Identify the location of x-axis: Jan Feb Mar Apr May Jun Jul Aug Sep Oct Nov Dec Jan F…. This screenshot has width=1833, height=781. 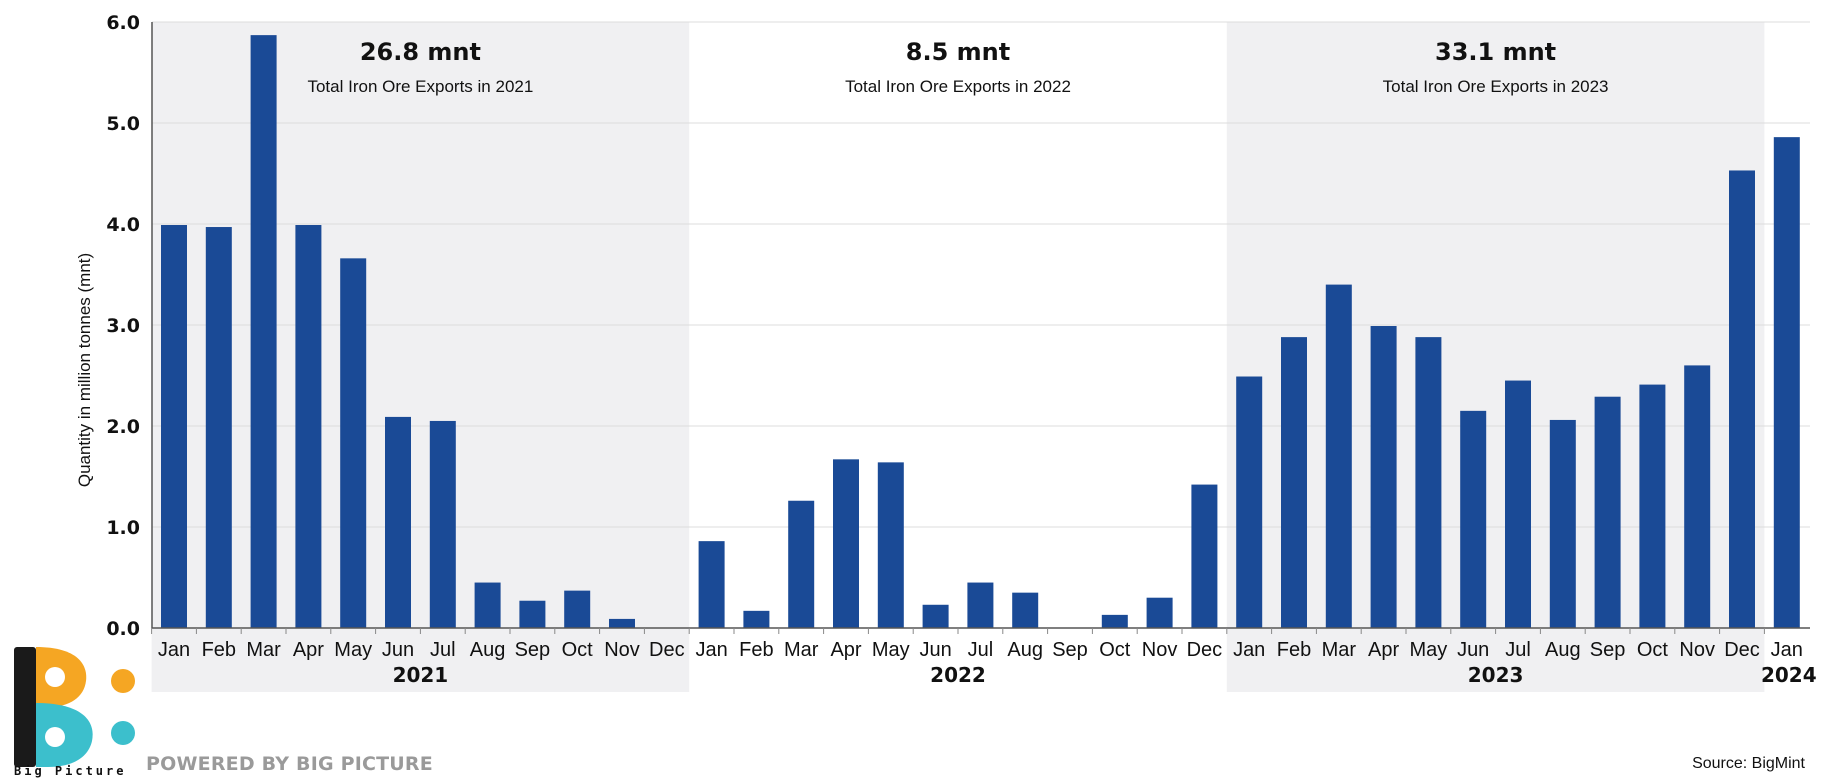
(980, 644).